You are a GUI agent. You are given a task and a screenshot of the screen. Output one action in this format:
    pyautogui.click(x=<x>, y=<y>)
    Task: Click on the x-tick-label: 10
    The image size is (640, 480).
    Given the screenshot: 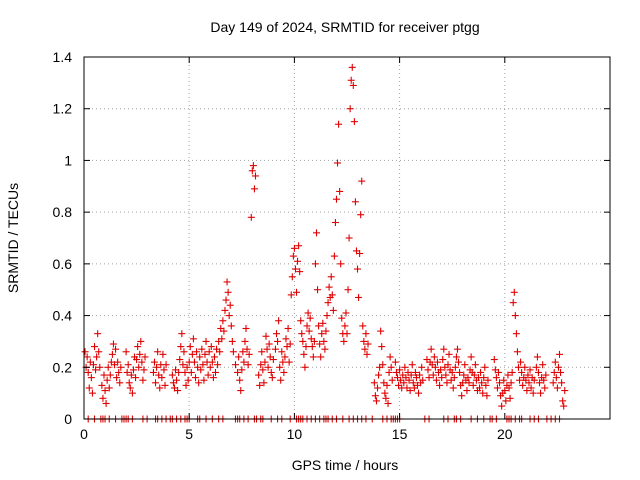 What is the action you would take?
    pyautogui.click(x=295, y=434)
    